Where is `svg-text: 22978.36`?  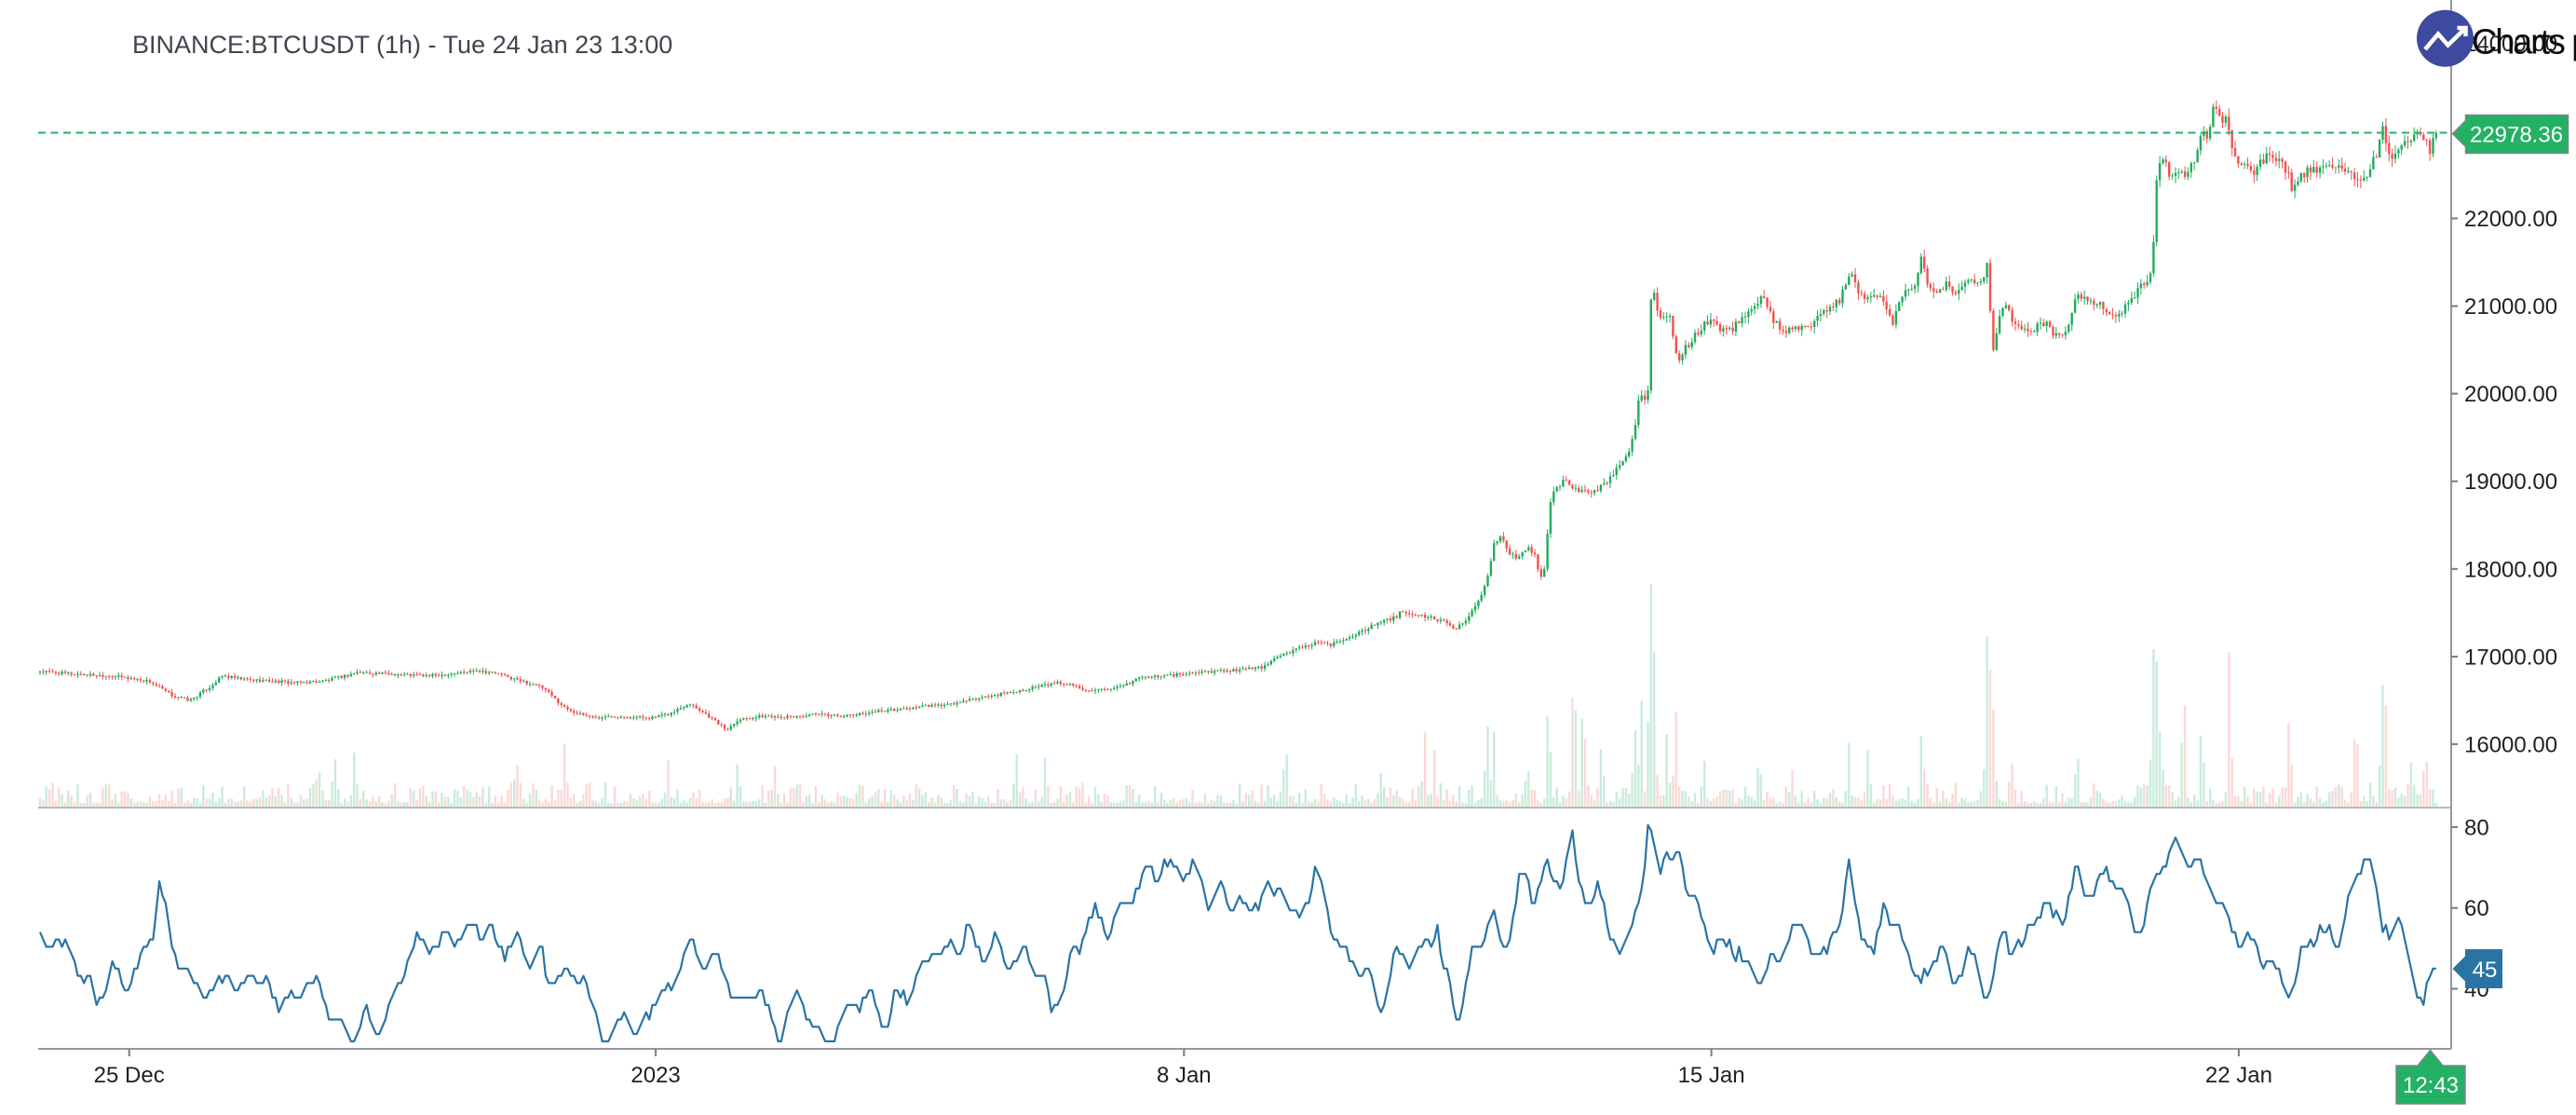
svg-text: 22978.36 is located at coordinates (2516, 135).